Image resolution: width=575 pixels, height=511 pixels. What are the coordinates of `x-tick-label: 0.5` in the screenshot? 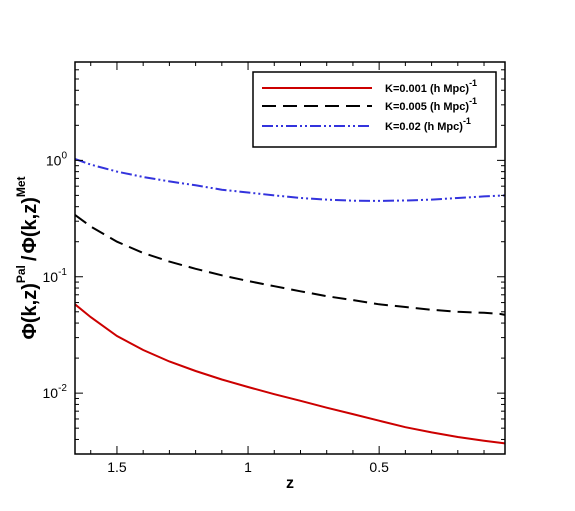 It's located at (379, 467).